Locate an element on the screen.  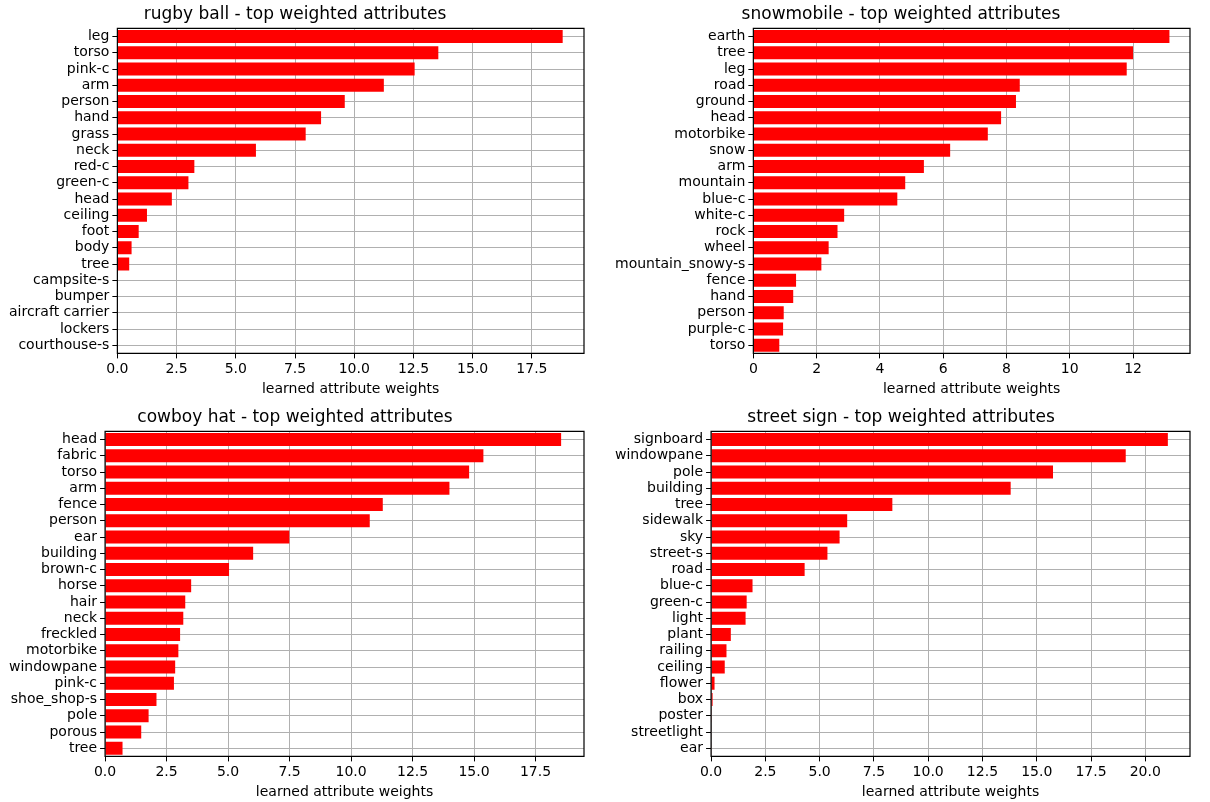
y-tick-label: aircraft carrier is located at coordinates (59, 311).